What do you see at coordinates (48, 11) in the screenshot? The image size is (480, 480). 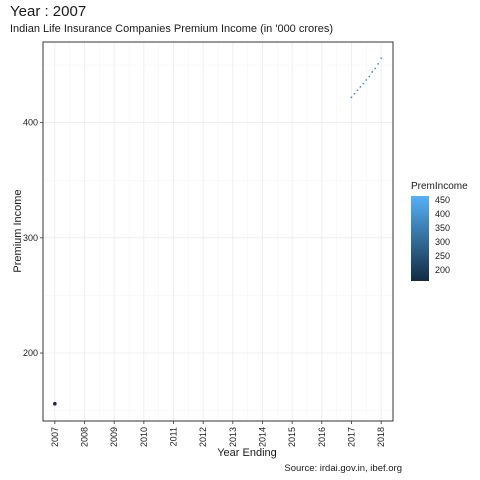 I see `chart-title: Year : 2007` at bounding box center [48, 11].